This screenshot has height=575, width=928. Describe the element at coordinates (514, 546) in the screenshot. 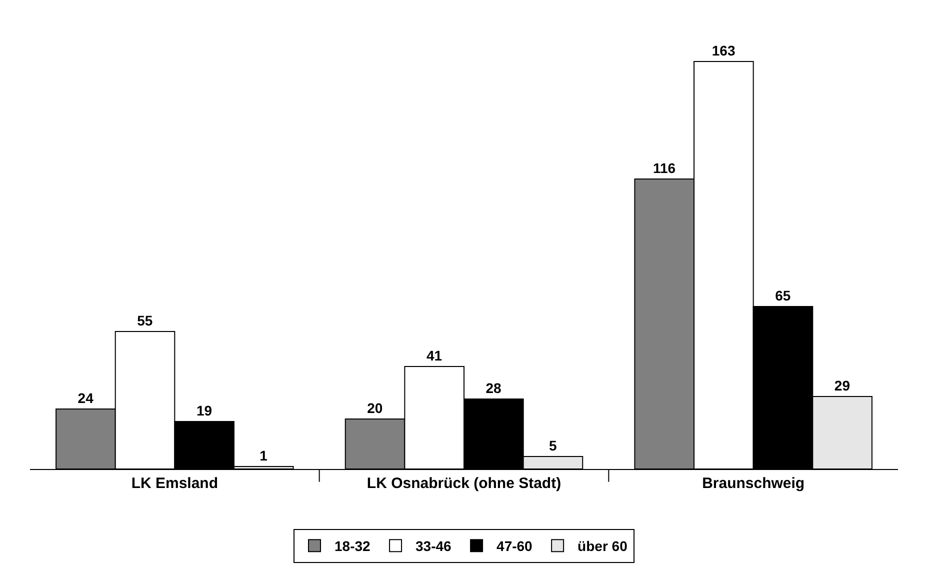

I see `legend-label: 47-60` at that location.